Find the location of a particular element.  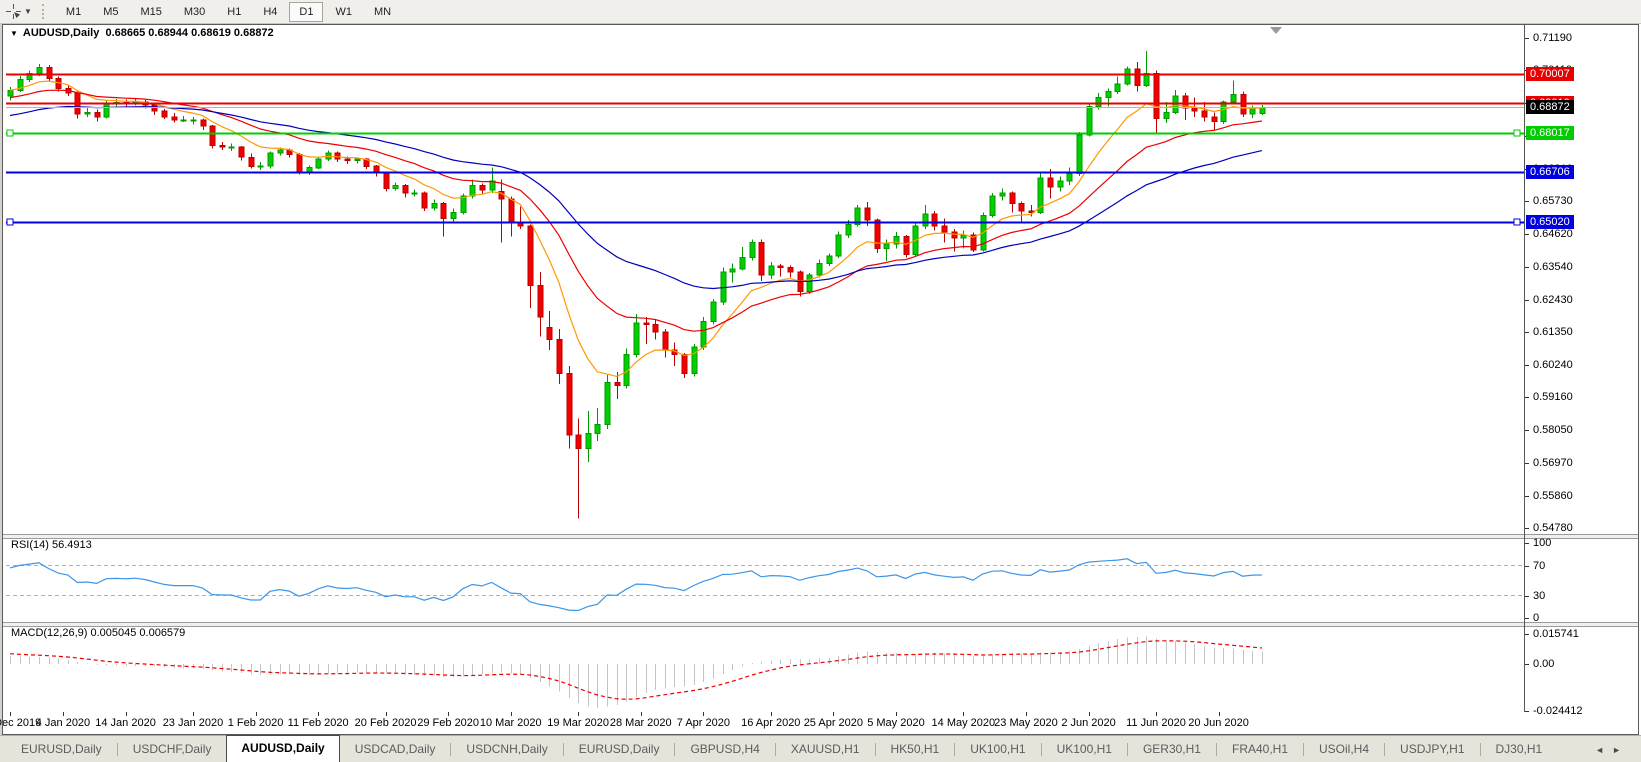

timeframe-button-h4: H4 is located at coordinates (270, 12).